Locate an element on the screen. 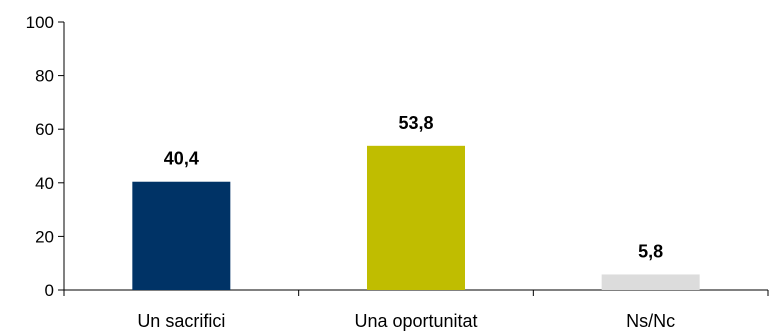  y-tick-label: 40 is located at coordinates (44, 183).